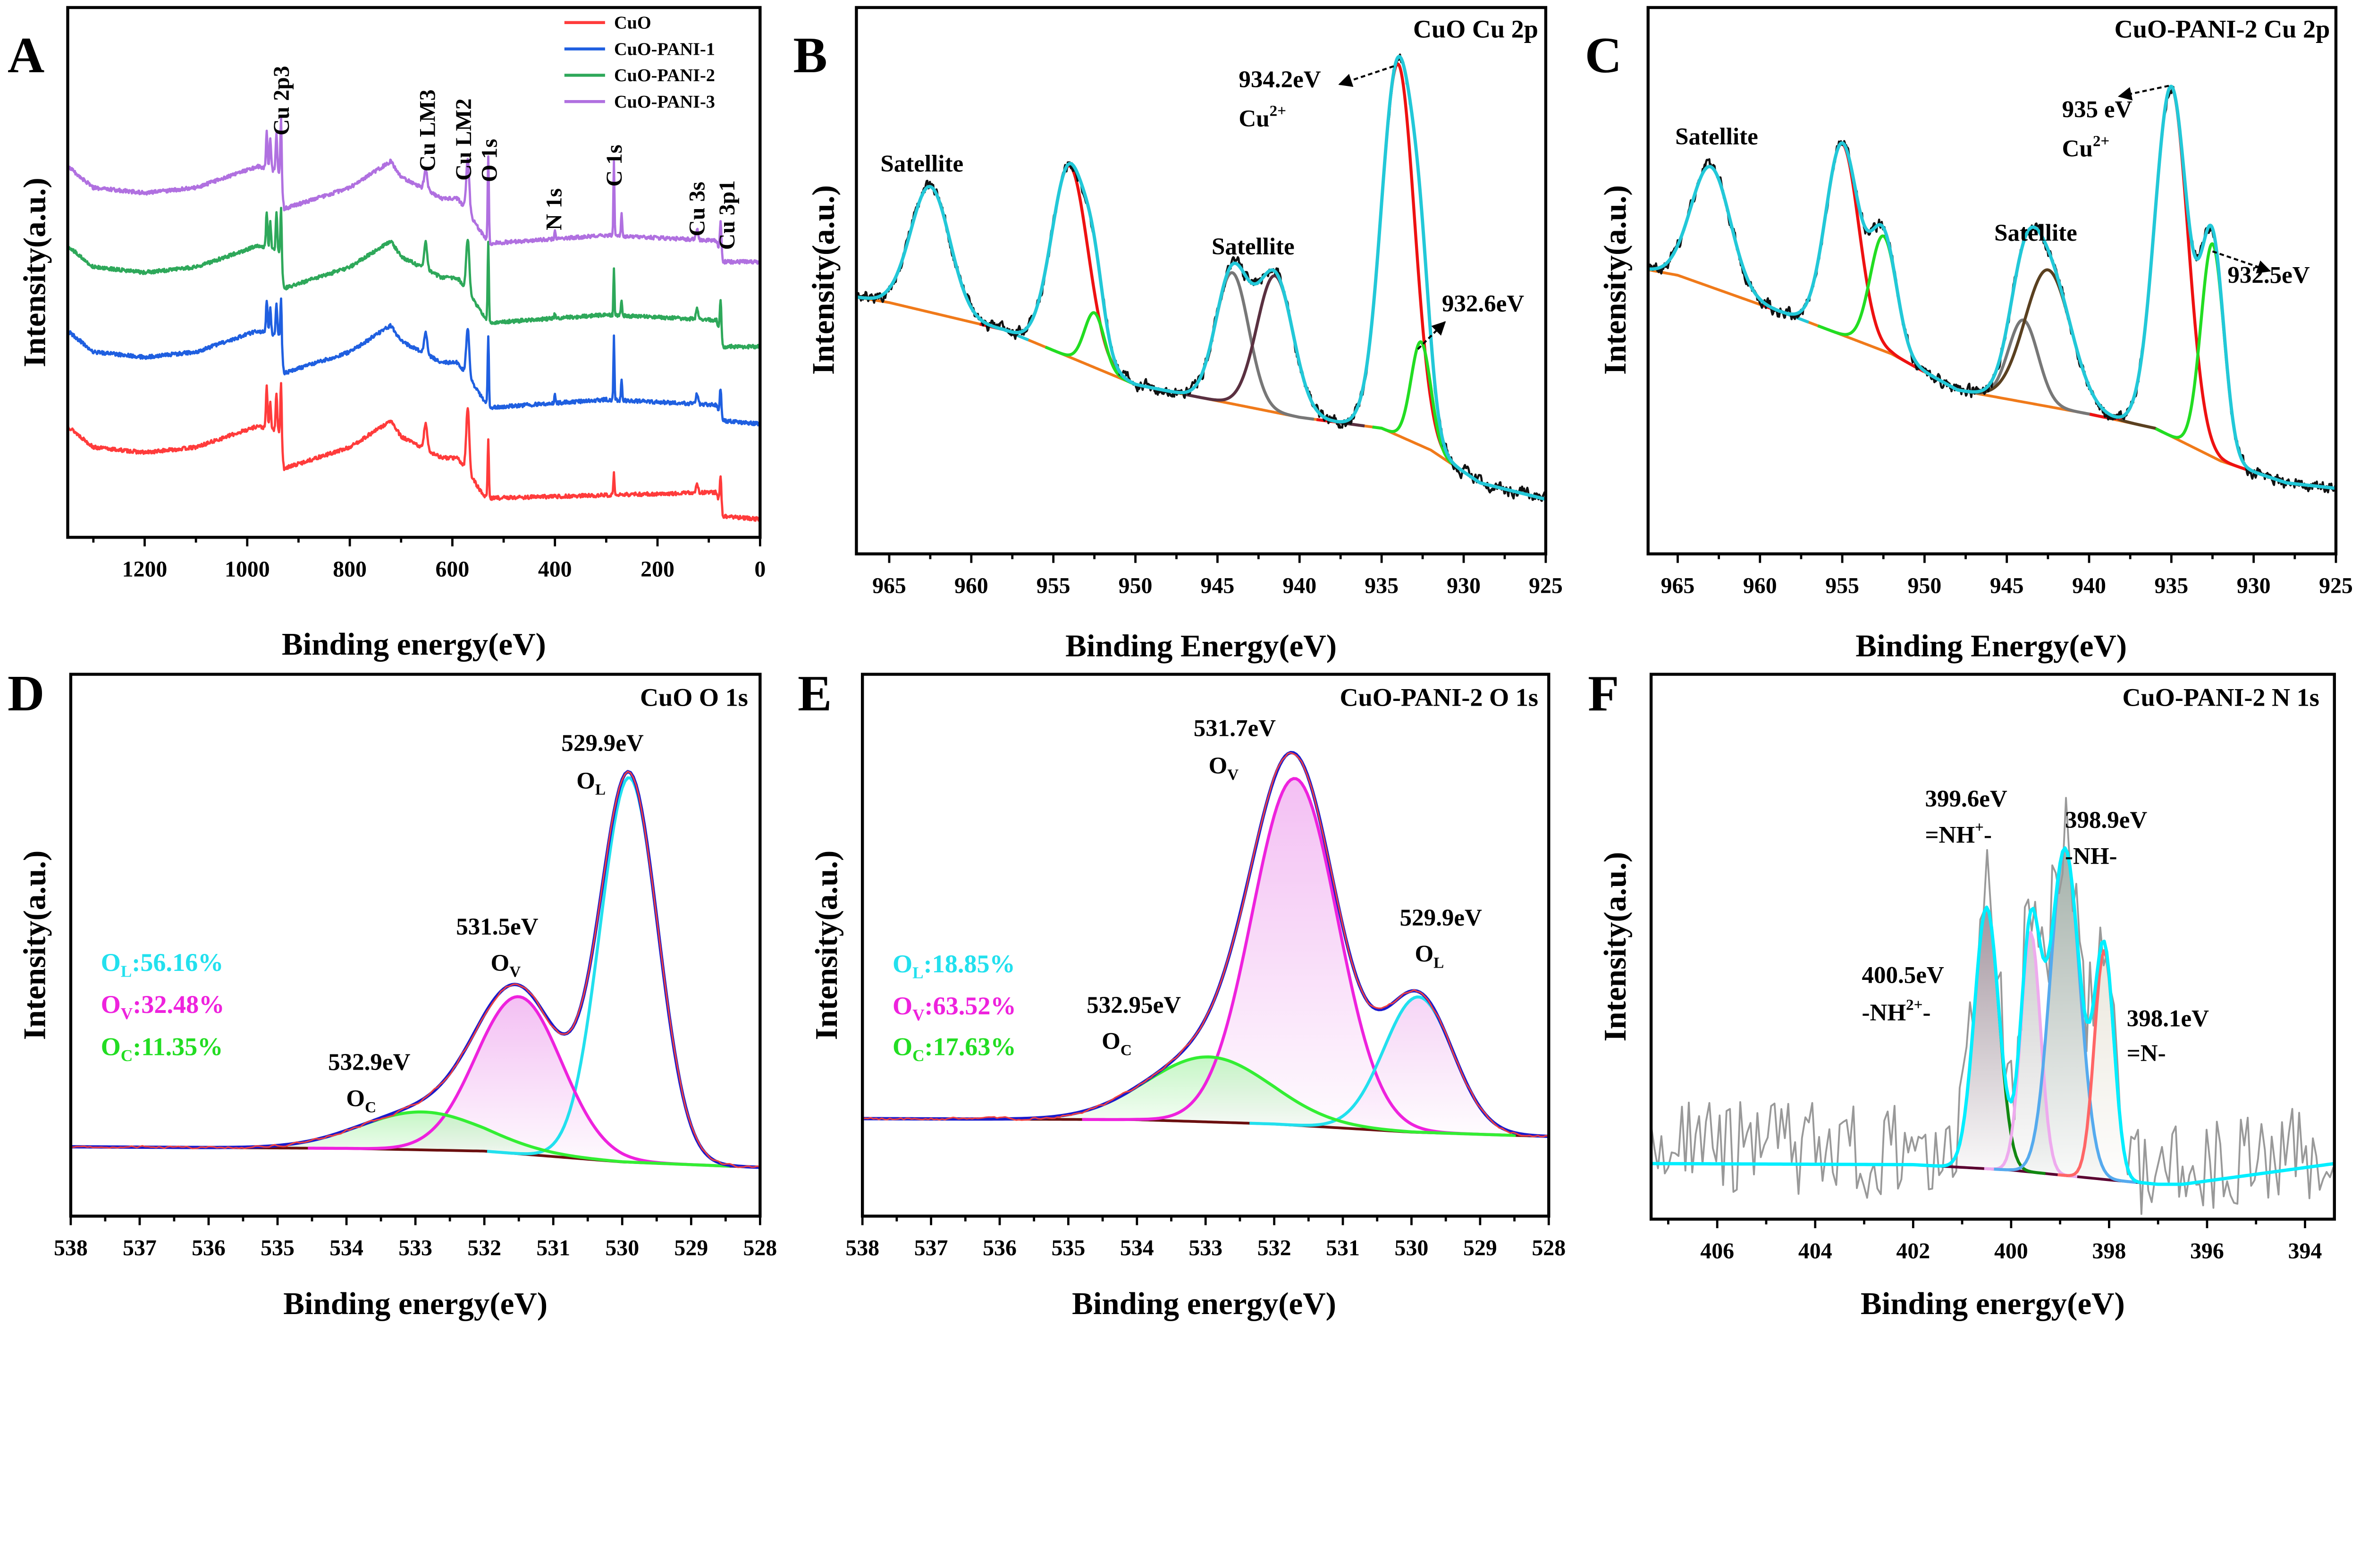  I want to click on peak-annotation-text: -NH-, so click(2091, 856).